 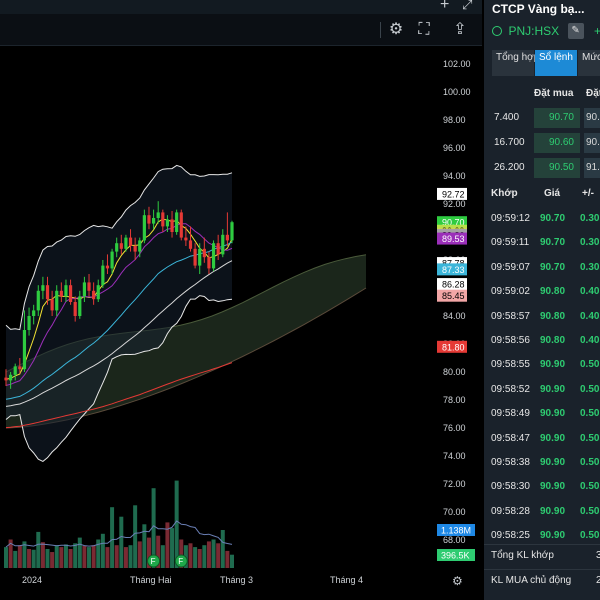 I want to click on settings-icon: ⚙, so click(x=396, y=29).